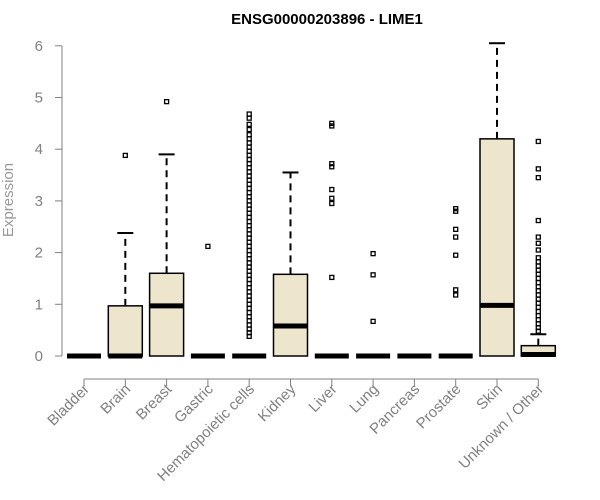  What do you see at coordinates (49, 201) in the screenshot?
I see `y-axis: 0 1 2 3 4 5 6` at bounding box center [49, 201].